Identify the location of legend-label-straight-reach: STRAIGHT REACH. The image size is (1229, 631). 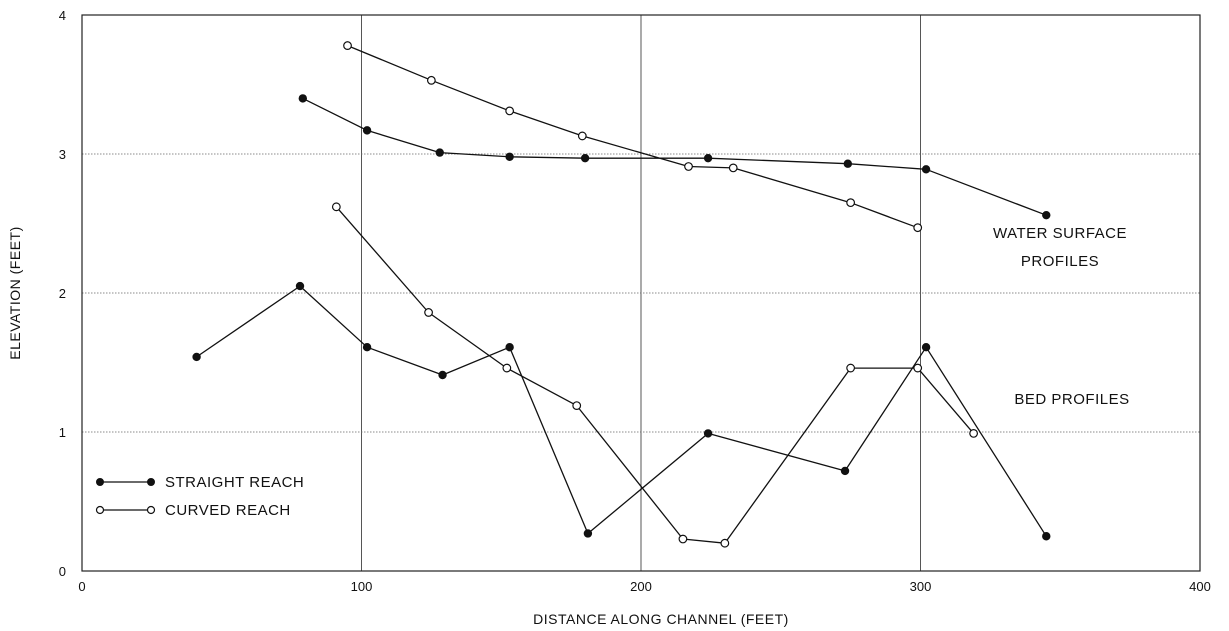
(234, 482).